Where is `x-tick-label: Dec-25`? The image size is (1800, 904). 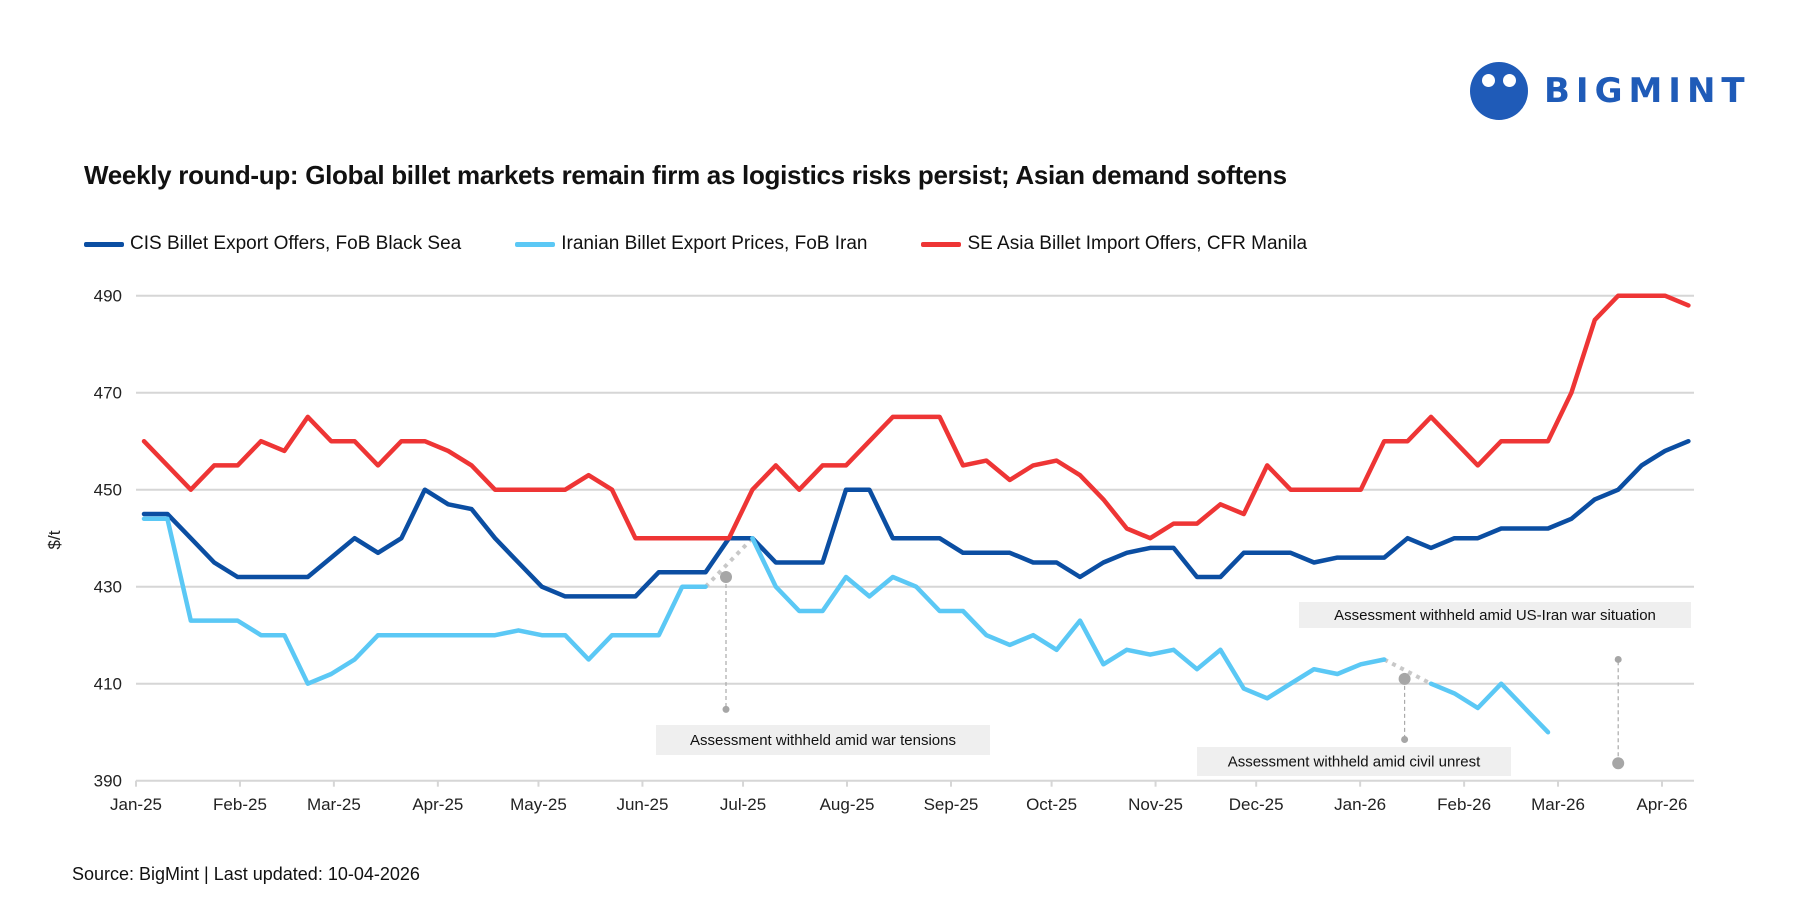
x-tick-label: Dec-25 is located at coordinates (1256, 804).